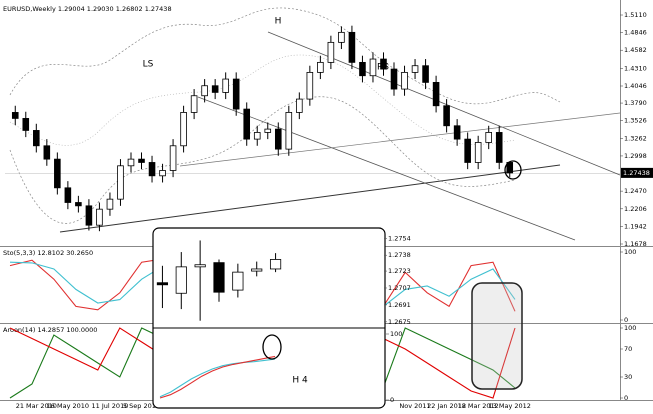 This screenshot has width=653, height=414. I want to click on x-tick-label: 22 Jan 2012, so click(446, 406).